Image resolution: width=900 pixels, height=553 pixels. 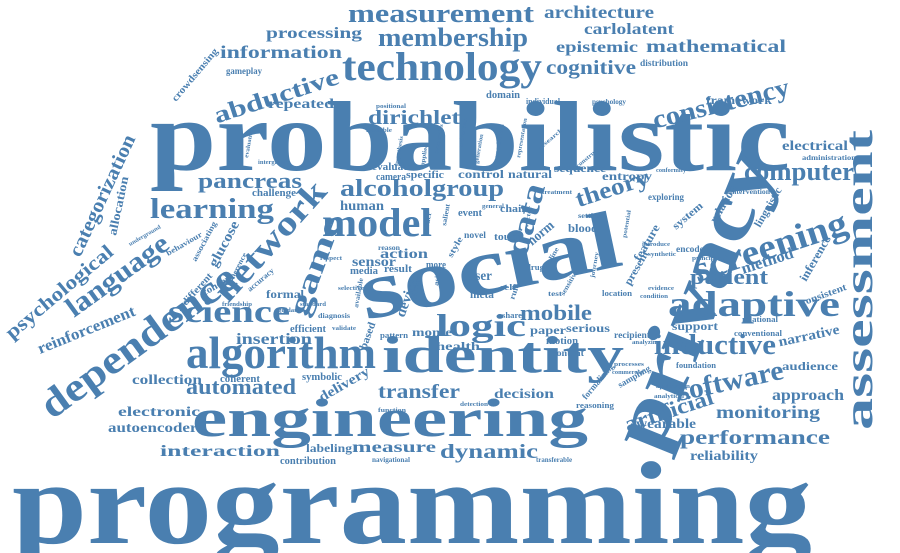 What do you see at coordinates (437, 276) in the screenshot?
I see `word-aside: aside` at bounding box center [437, 276].